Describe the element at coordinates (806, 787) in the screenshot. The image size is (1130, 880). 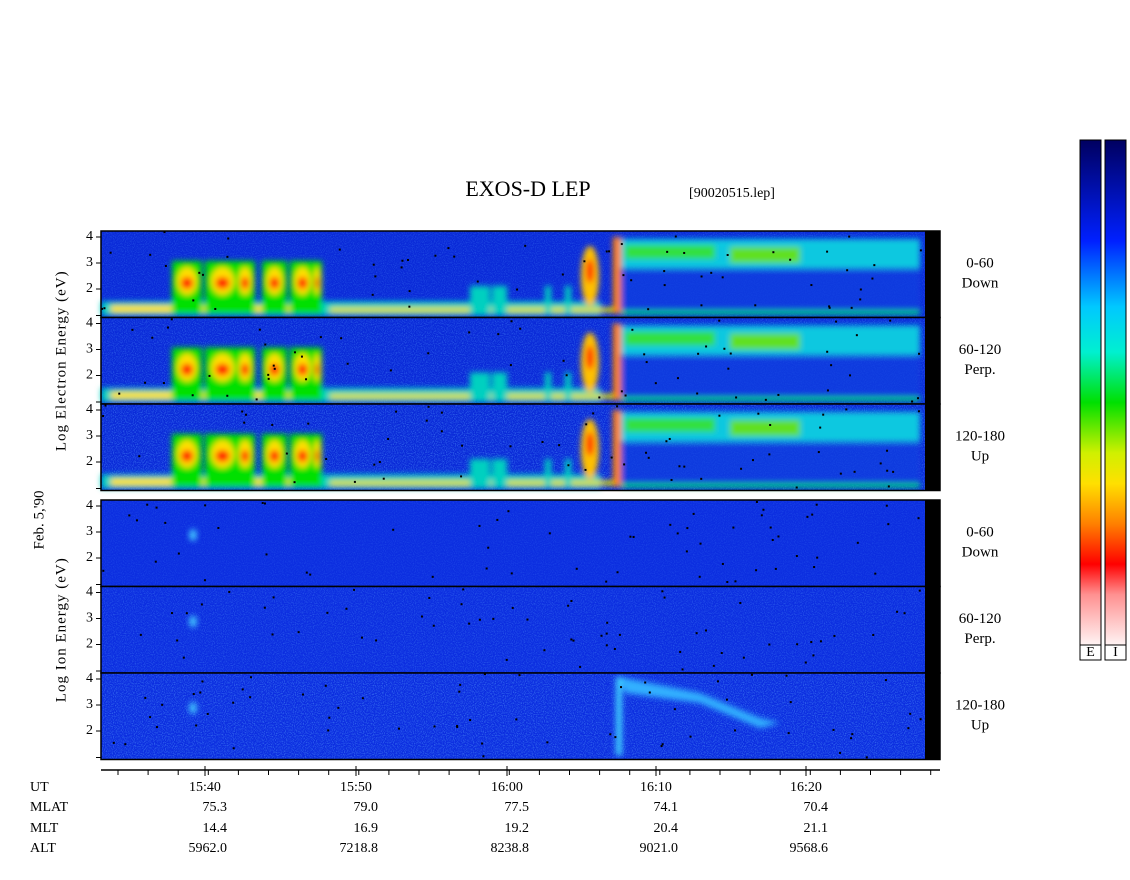
I see `time-label: 16:20` at that location.